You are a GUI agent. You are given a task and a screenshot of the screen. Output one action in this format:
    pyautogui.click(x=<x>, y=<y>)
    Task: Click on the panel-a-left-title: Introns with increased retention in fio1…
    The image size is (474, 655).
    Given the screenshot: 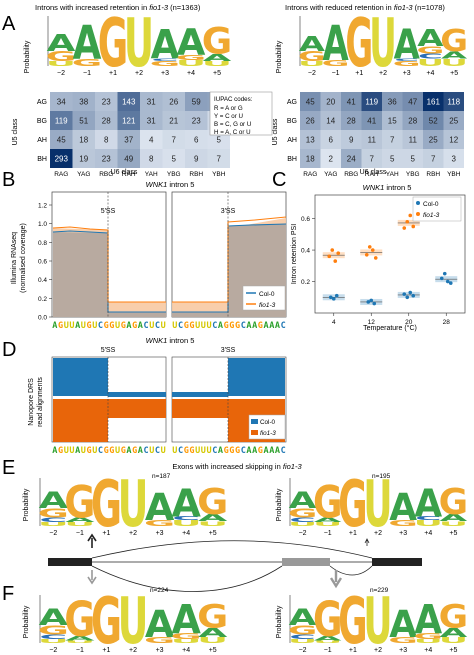 What is the action you would take?
    pyautogui.click(x=118, y=7)
    